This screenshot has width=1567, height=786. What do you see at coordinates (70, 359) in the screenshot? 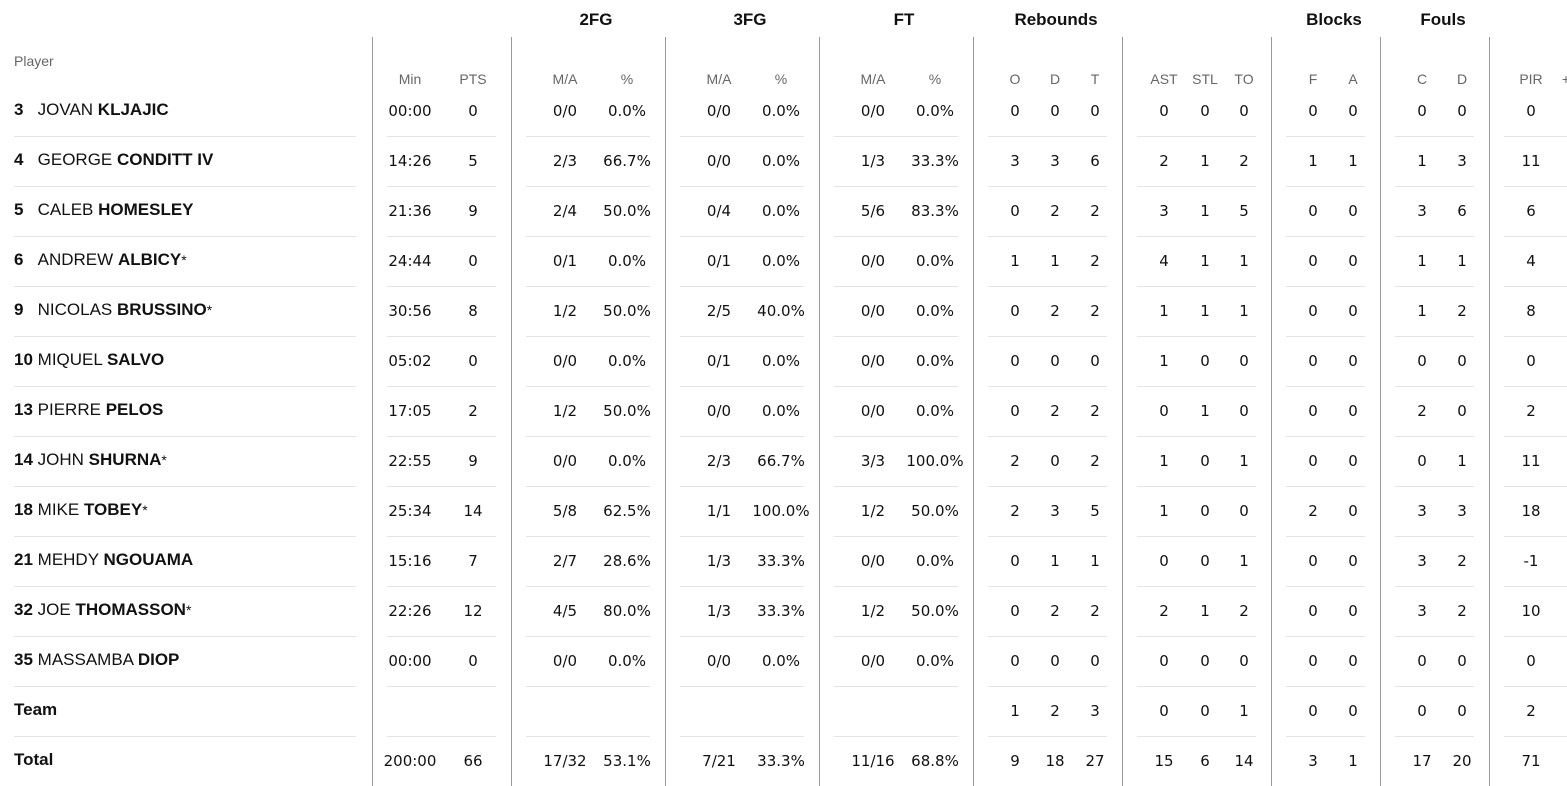
I see `player-first-name: MIQUEL` at bounding box center [70, 359].